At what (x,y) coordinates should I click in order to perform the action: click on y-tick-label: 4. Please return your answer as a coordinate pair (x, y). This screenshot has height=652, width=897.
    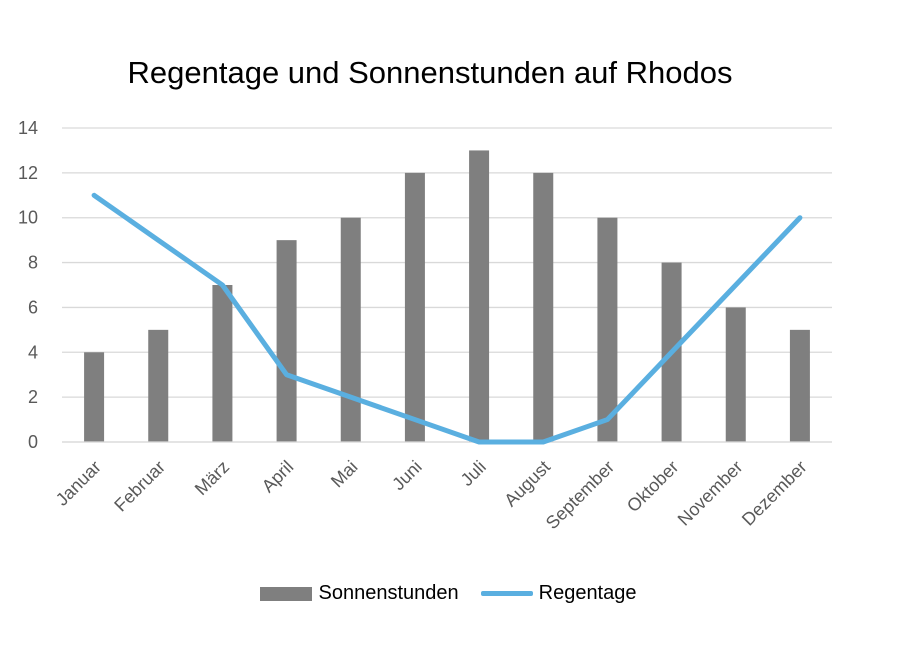
    Looking at the image, I should click on (33, 352).